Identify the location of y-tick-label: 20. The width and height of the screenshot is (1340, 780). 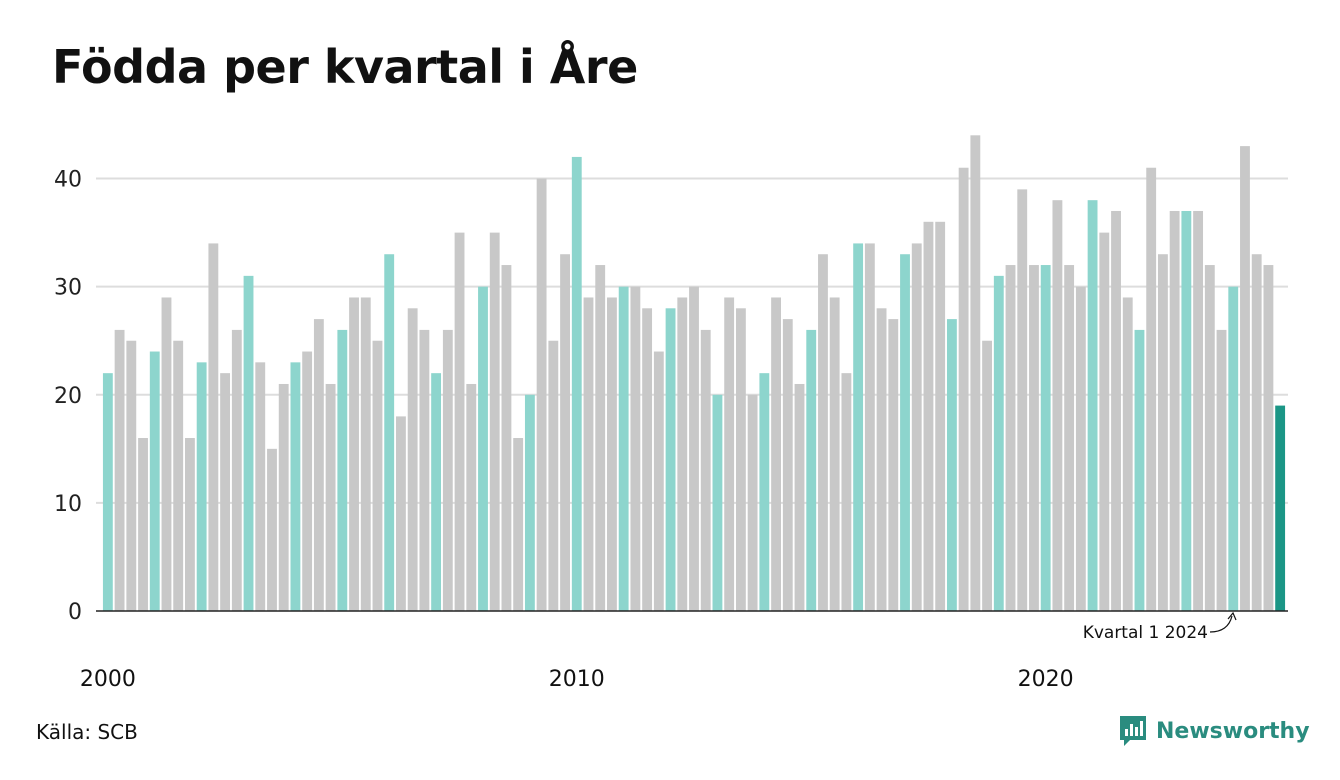
(68, 396).